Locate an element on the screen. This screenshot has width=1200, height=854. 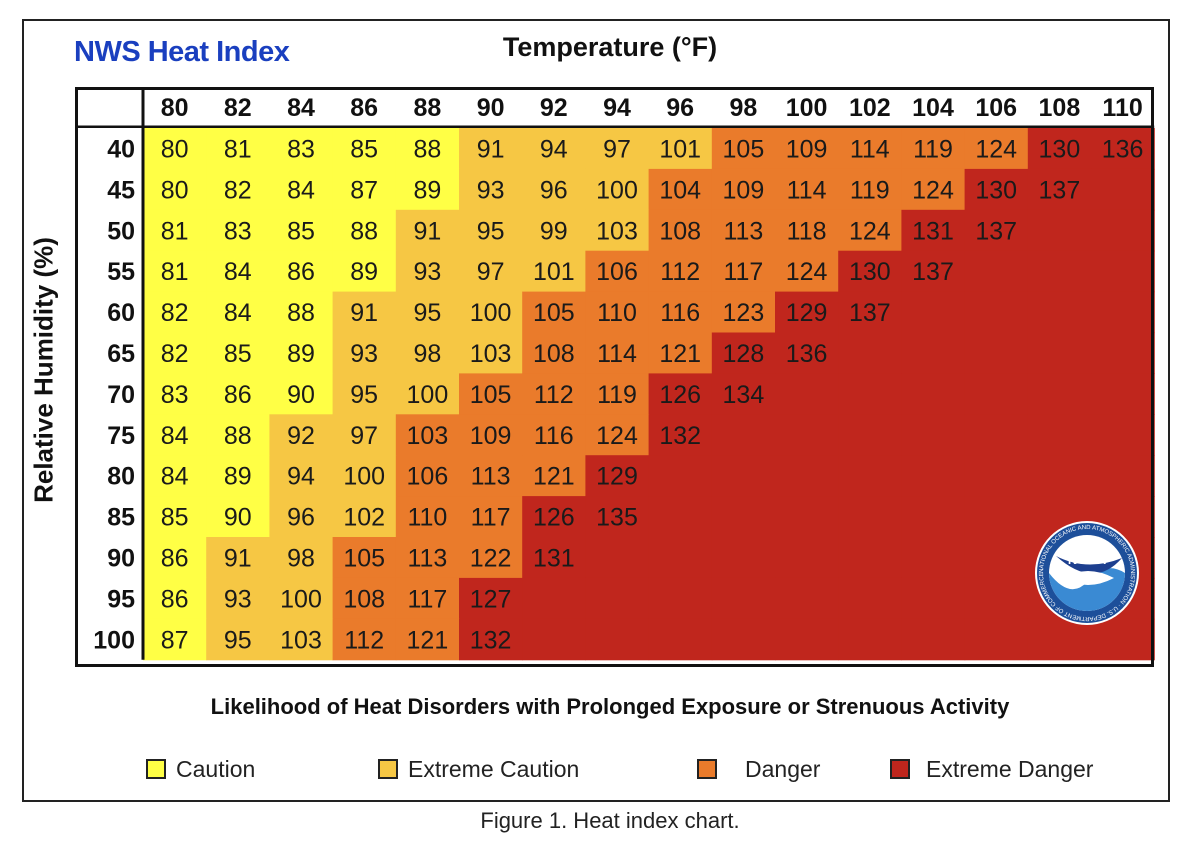
data-label: 89 is located at coordinates (364, 272).